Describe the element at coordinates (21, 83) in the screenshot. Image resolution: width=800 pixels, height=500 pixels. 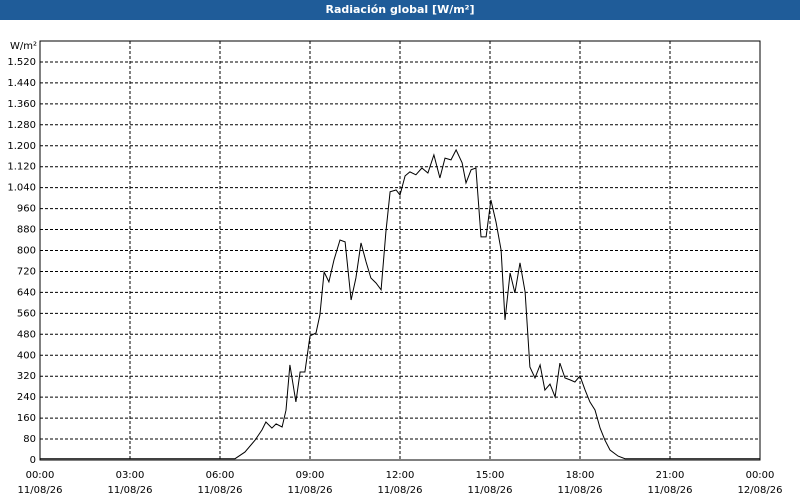
I see `y-tick-label: 1.440` at that location.